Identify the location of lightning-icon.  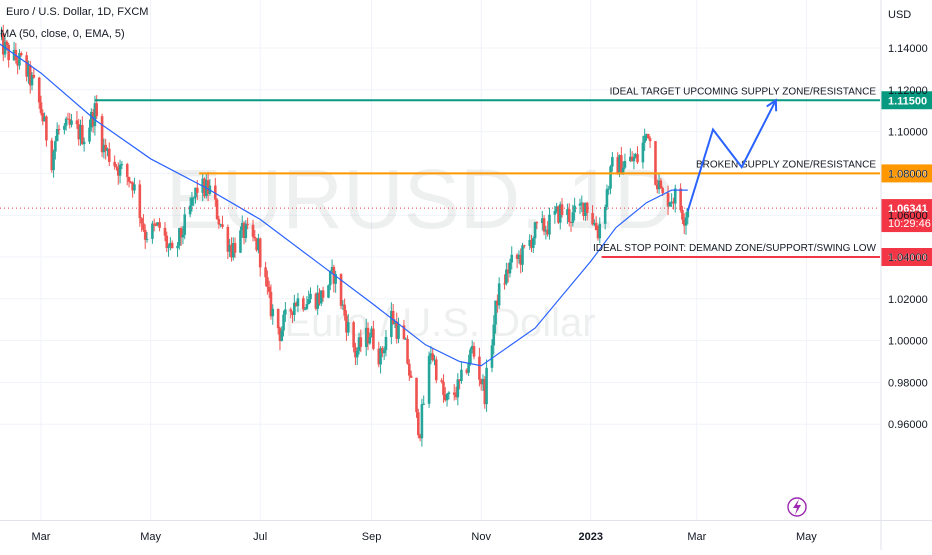
(797, 507).